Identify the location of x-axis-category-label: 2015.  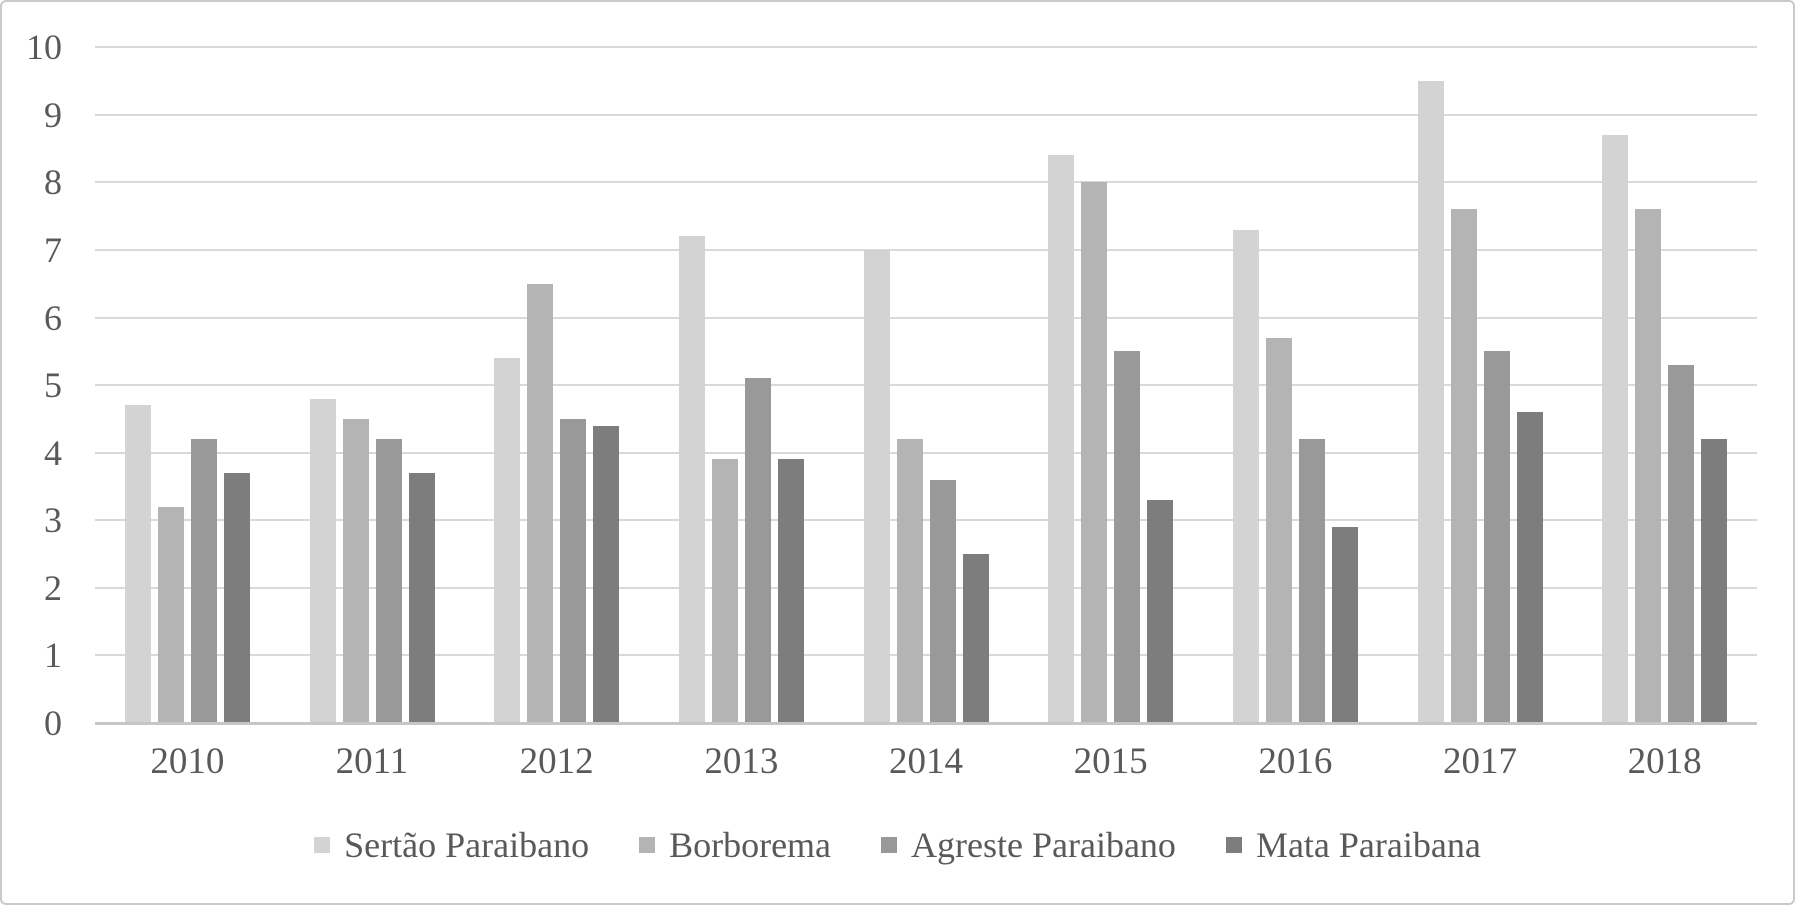
(1110, 761).